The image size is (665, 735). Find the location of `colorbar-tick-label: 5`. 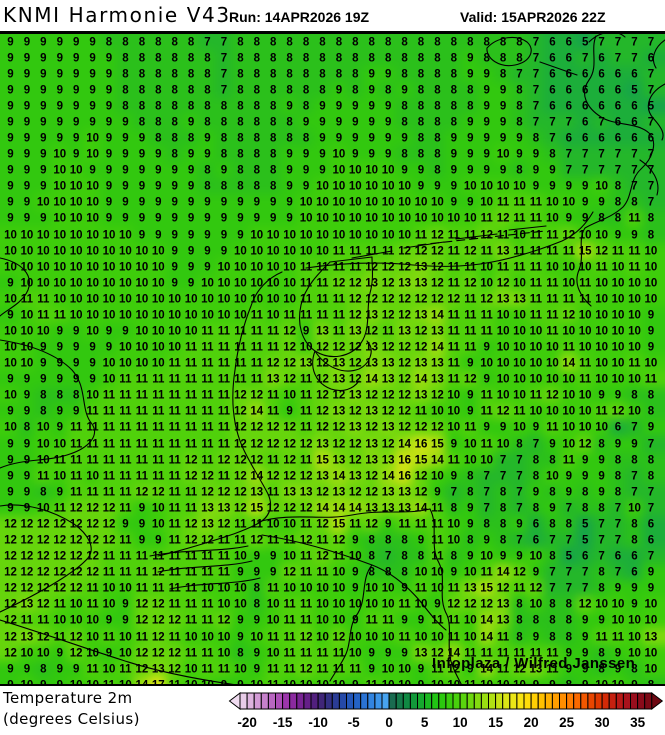

colorbar-tick-label: 5 is located at coordinates (425, 722).